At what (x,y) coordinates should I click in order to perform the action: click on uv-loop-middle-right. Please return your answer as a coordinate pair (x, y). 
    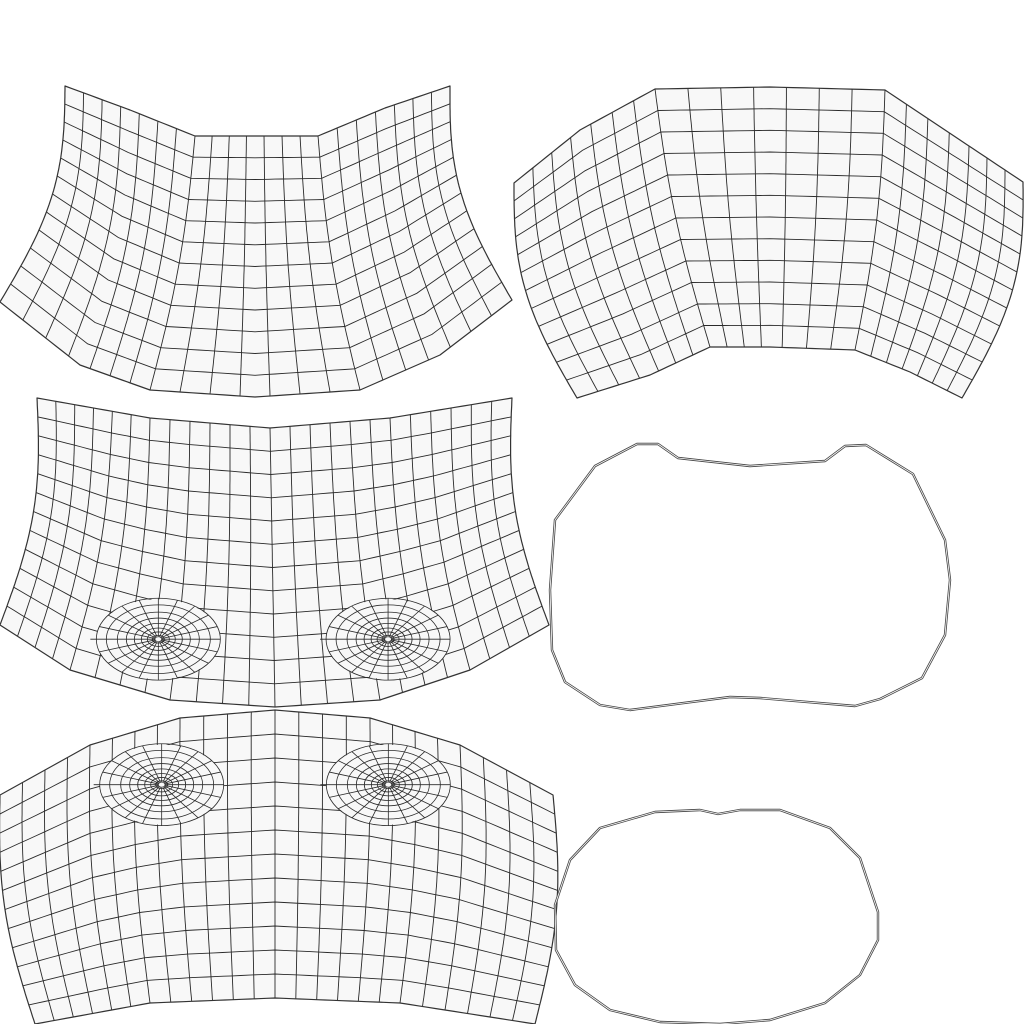
    Looking at the image, I should click on (750, 577).